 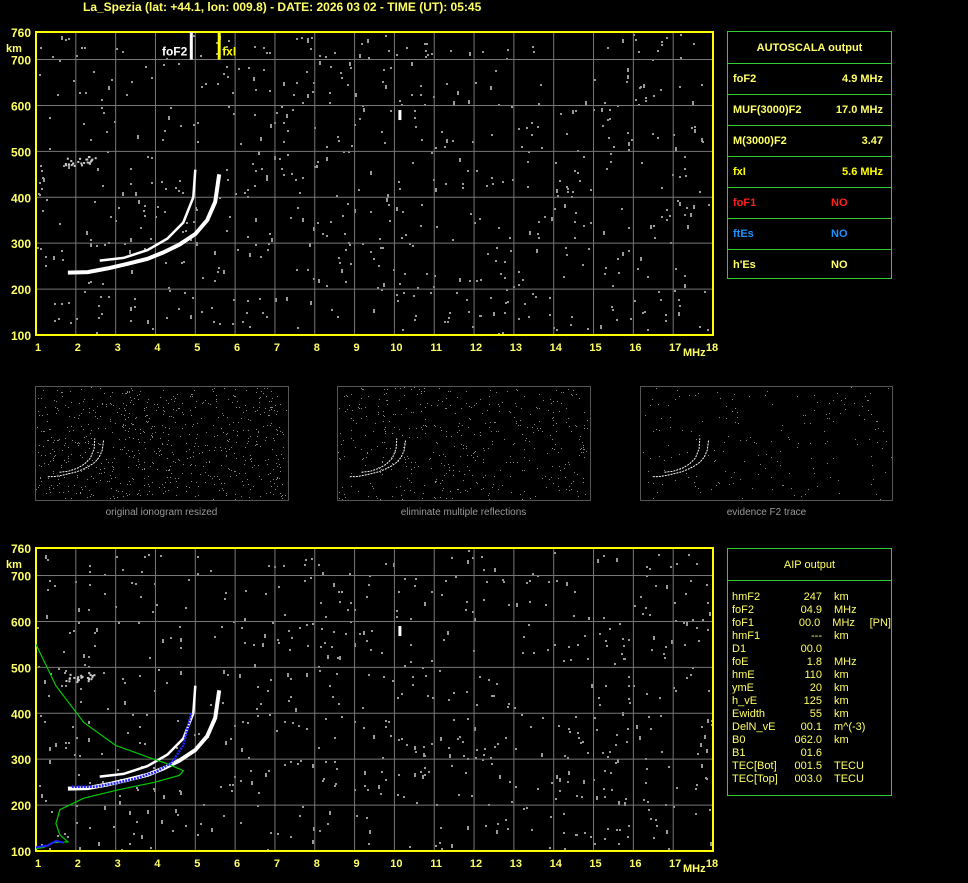 I want to click on aip-row: hmF2 247 km, so click(x=809, y=597).